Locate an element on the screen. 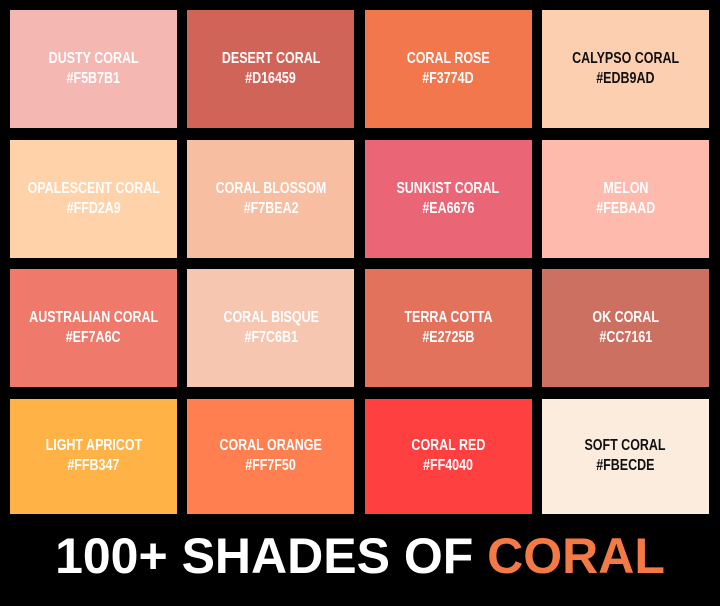  swatch-name: MELON is located at coordinates (625, 188).